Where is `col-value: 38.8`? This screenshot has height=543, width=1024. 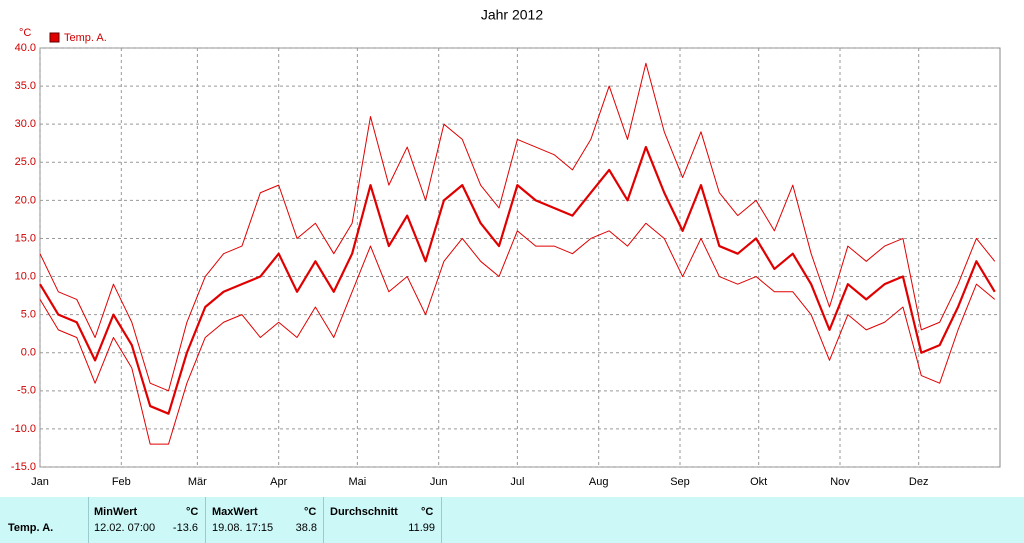
col-value: 38.8 is located at coordinates (306, 528).